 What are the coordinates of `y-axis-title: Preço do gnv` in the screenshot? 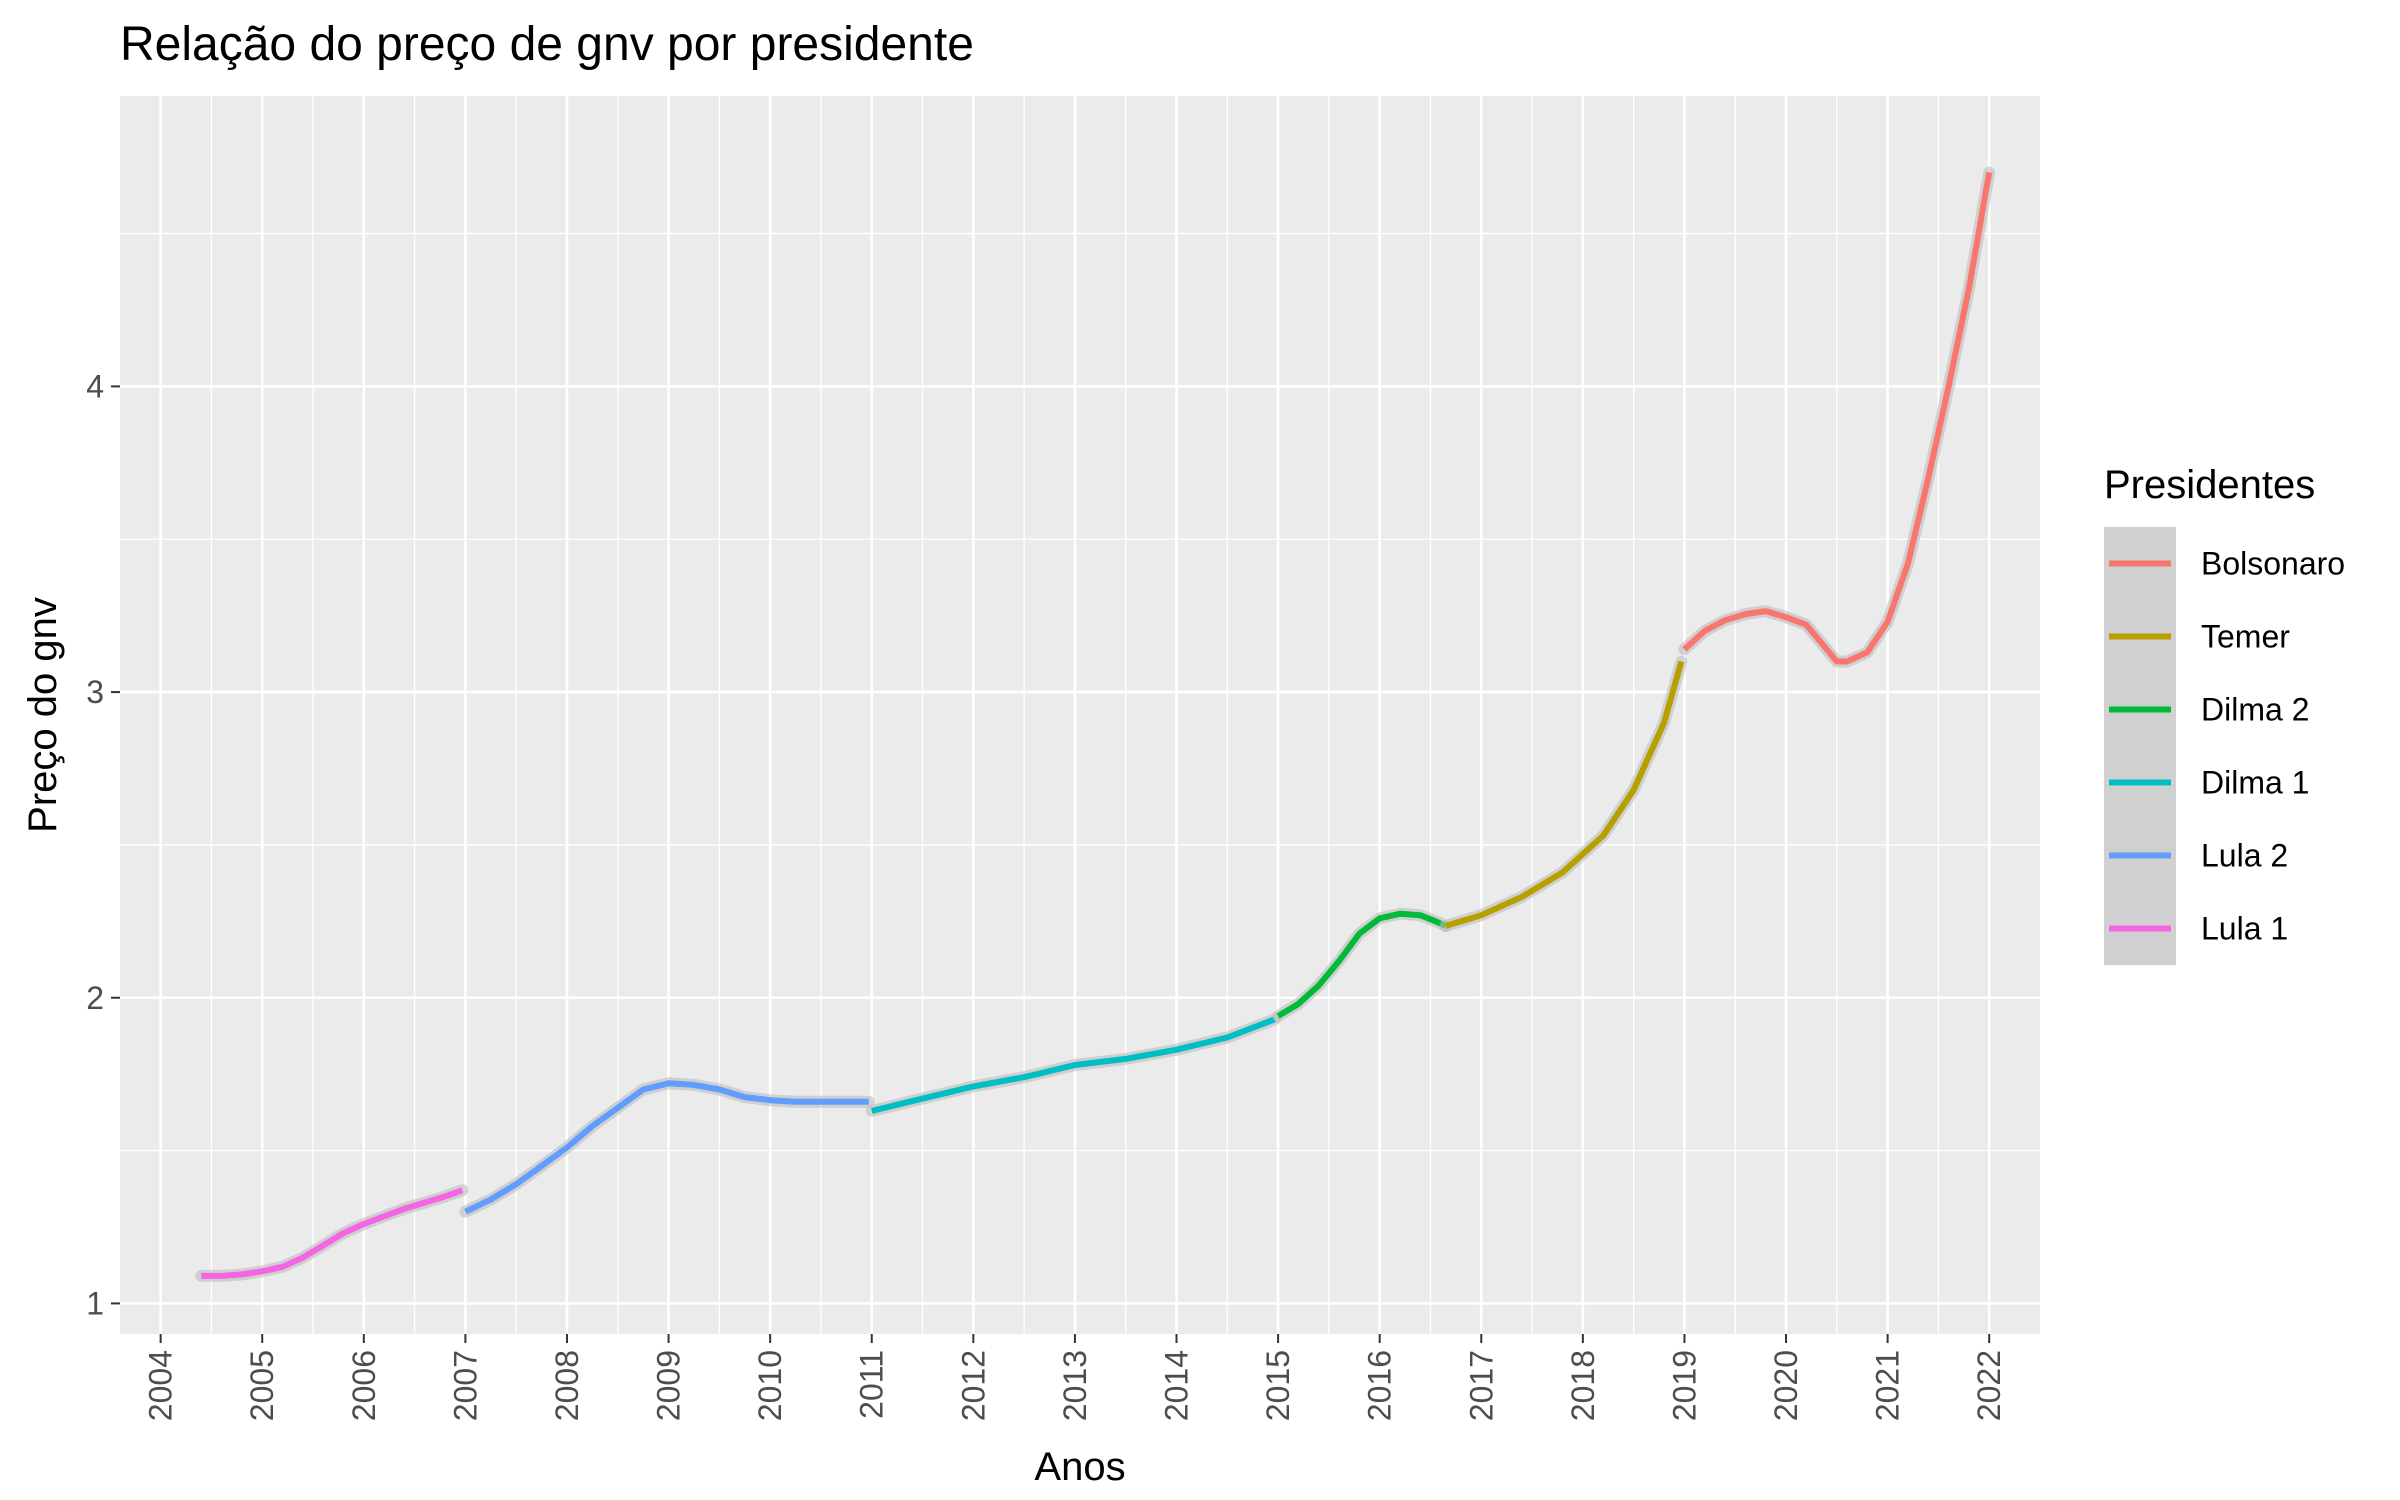 It's located at (43, 715).